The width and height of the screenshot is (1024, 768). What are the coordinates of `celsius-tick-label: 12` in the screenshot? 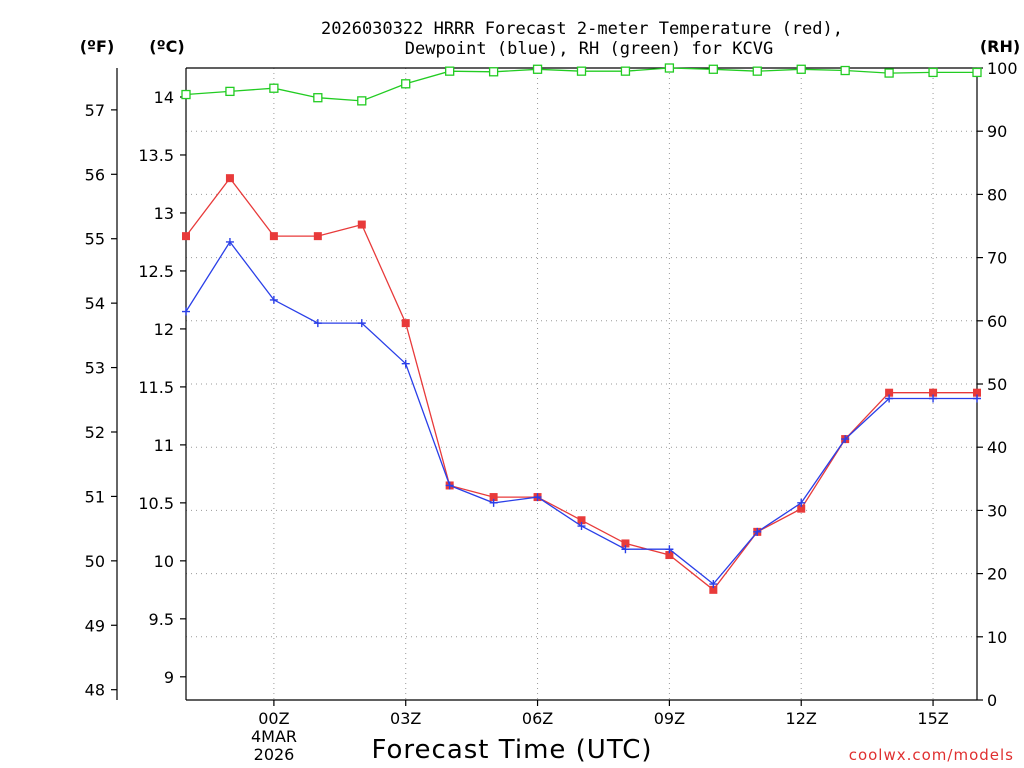 It's located at (164, 329).